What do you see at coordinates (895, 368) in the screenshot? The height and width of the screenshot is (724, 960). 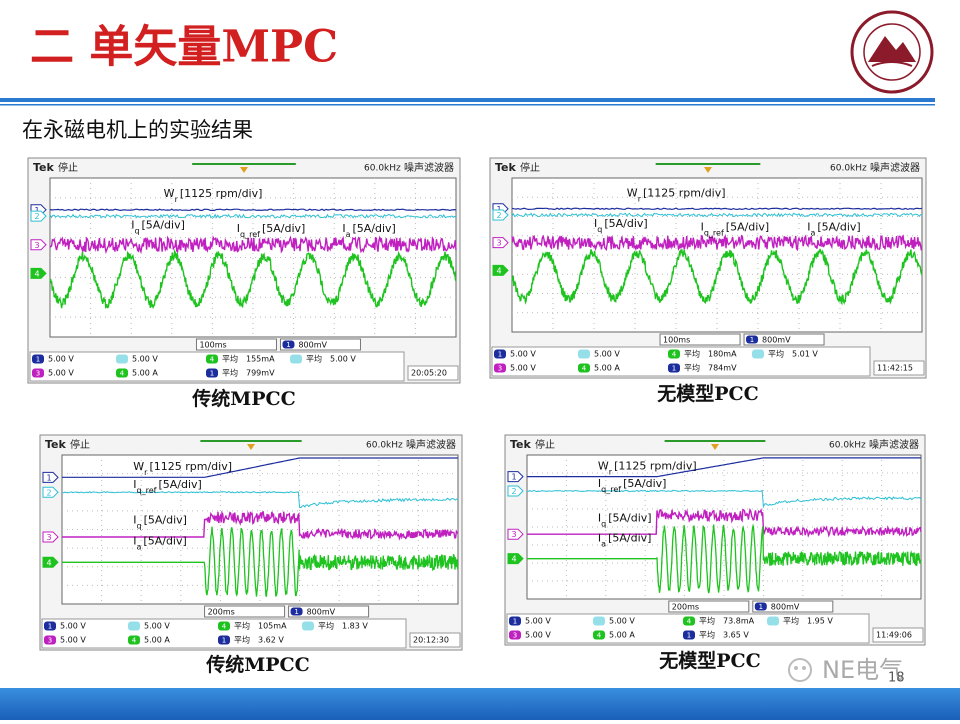 I see `scope-time: 11:42:15` at bounding box center [895, 368].